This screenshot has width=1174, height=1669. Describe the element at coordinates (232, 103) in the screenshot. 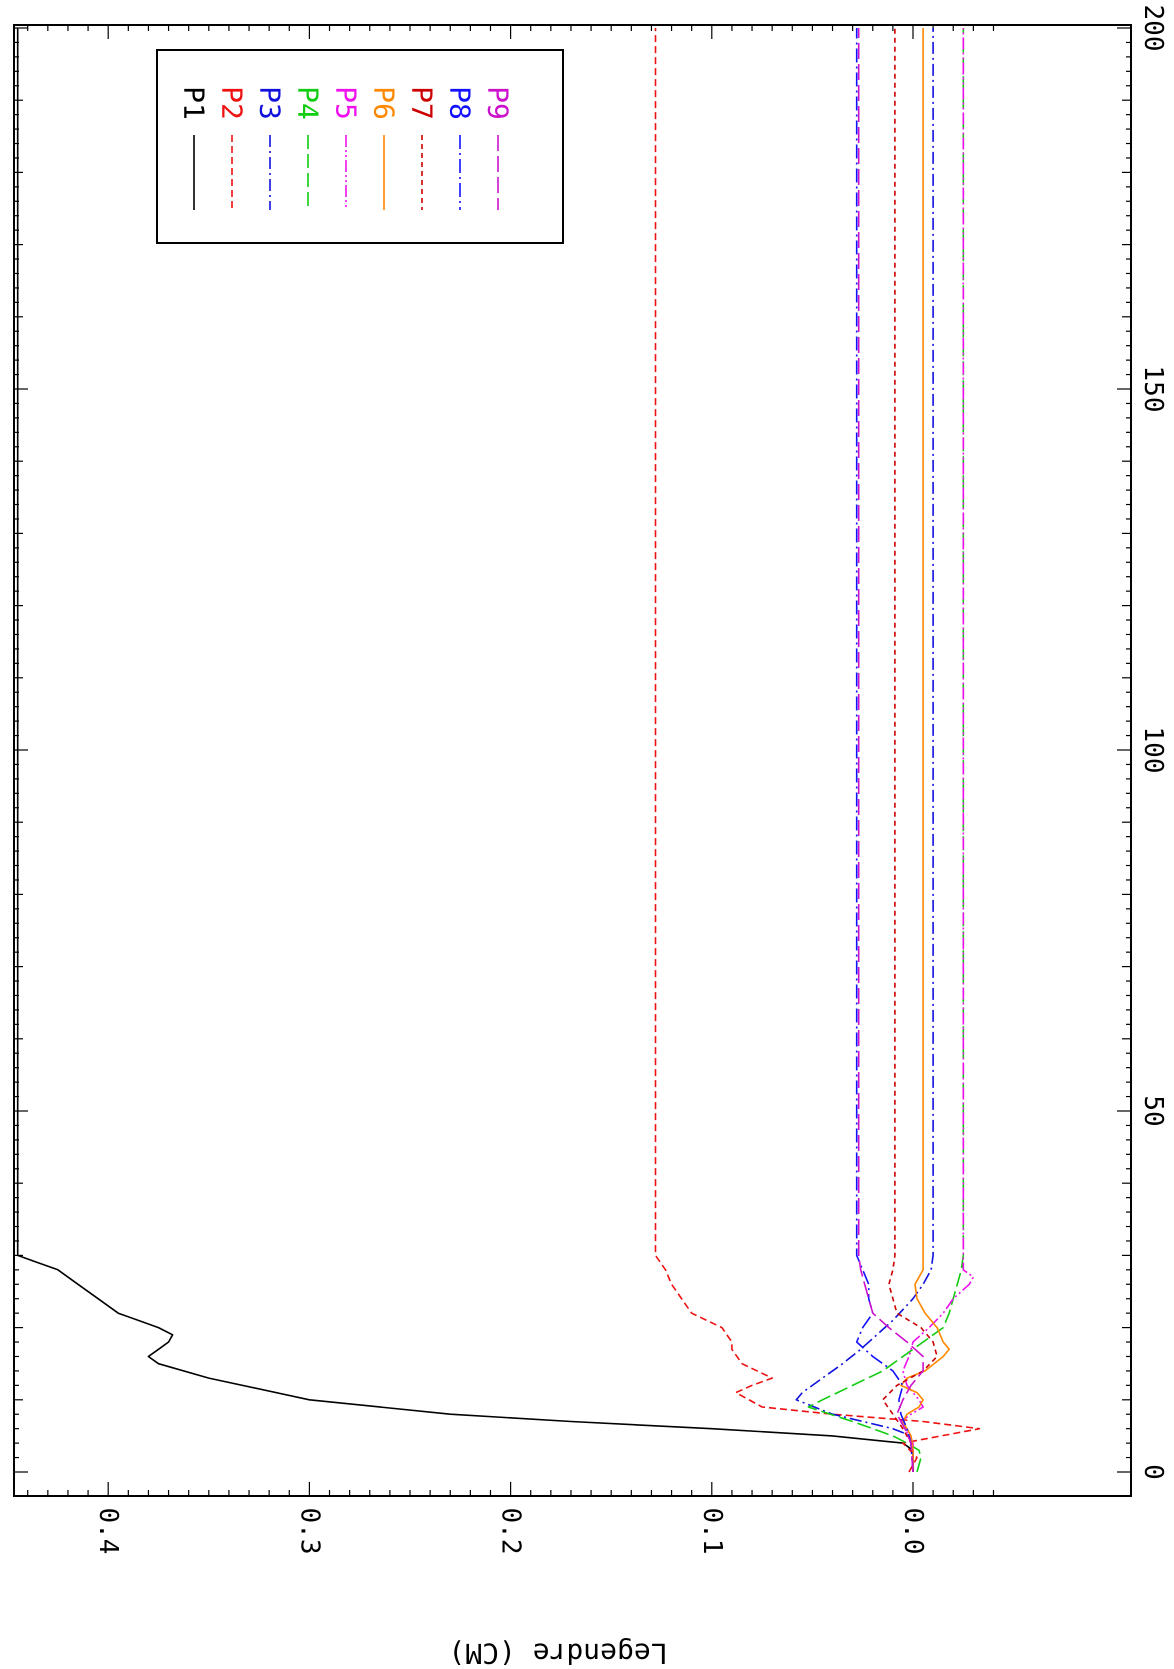

I see `legend-label-p2: P2` at that location.